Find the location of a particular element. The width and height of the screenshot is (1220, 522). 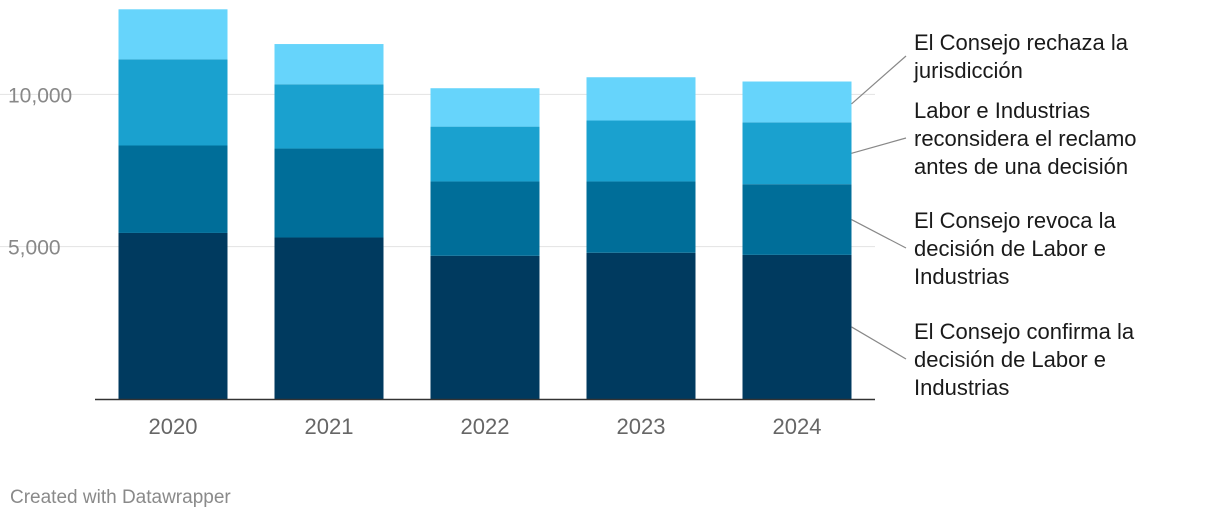

y-axis-ticks: 5,000 10,000 is located at coordinates (40, 171).